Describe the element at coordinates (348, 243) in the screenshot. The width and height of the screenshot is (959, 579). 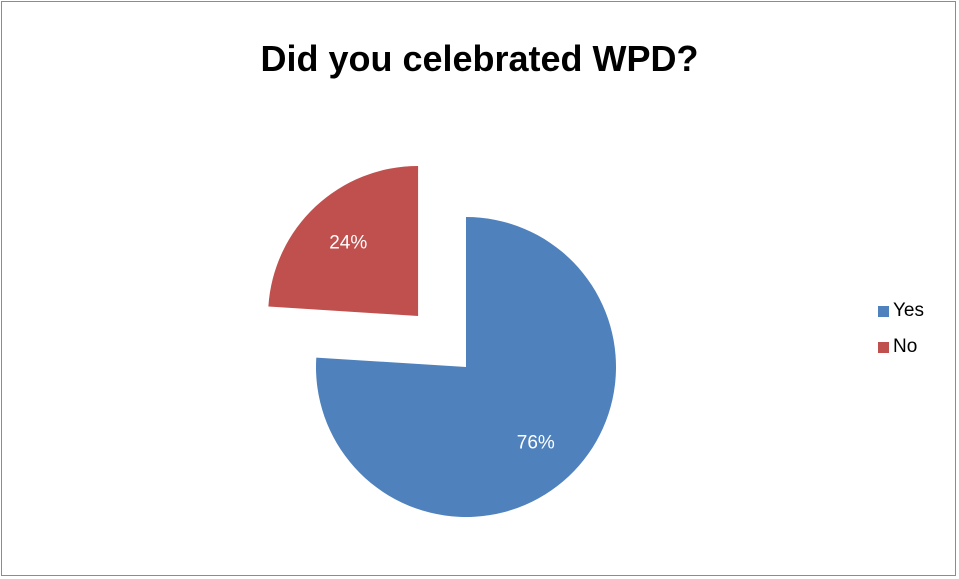
I see `data-label-no: 24%` at that location.